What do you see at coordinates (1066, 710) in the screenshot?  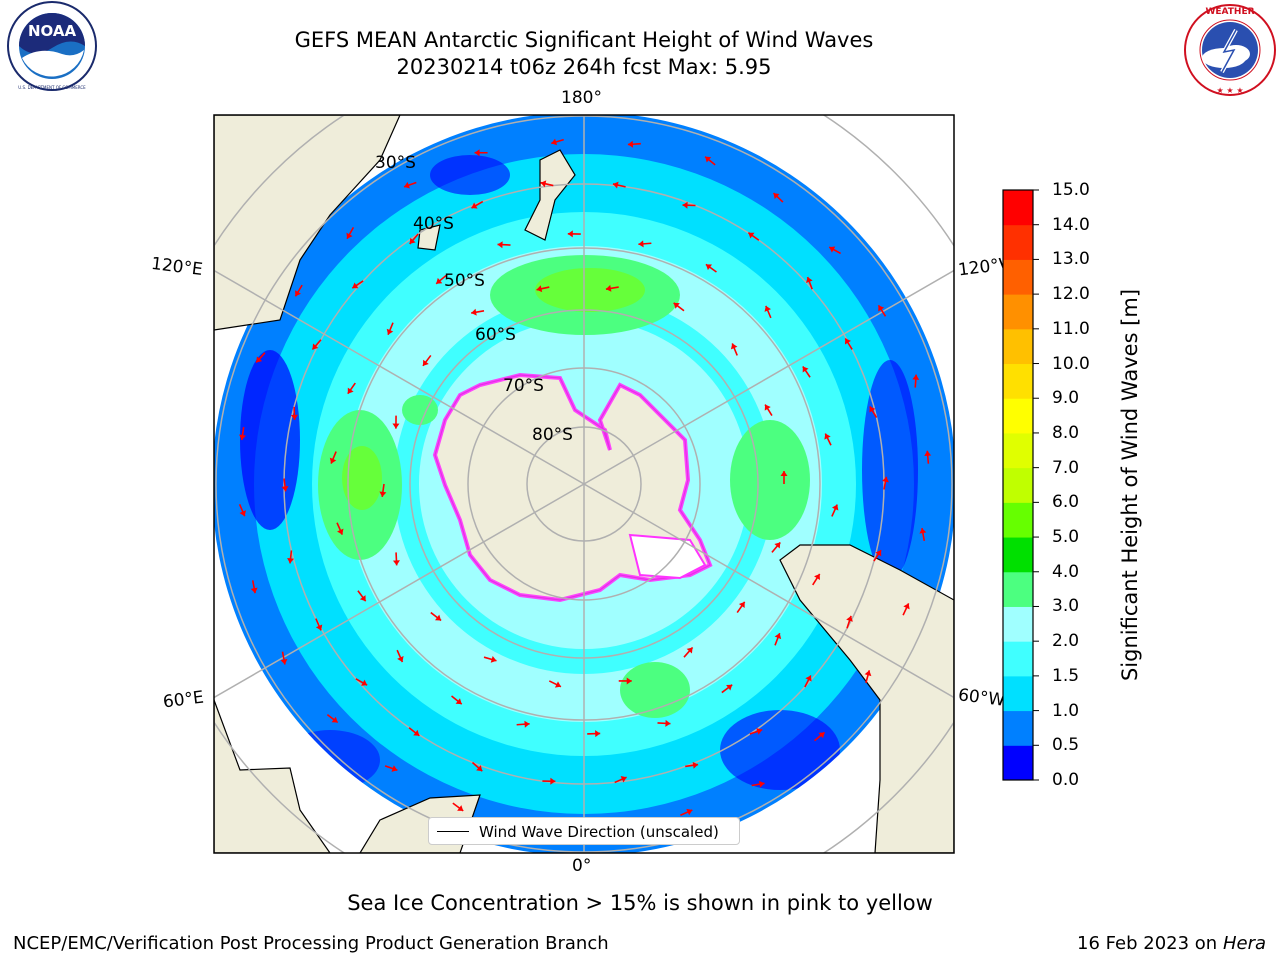 I see `colorbar-tick-label: 1.0` at bounding box center [1066, 710].